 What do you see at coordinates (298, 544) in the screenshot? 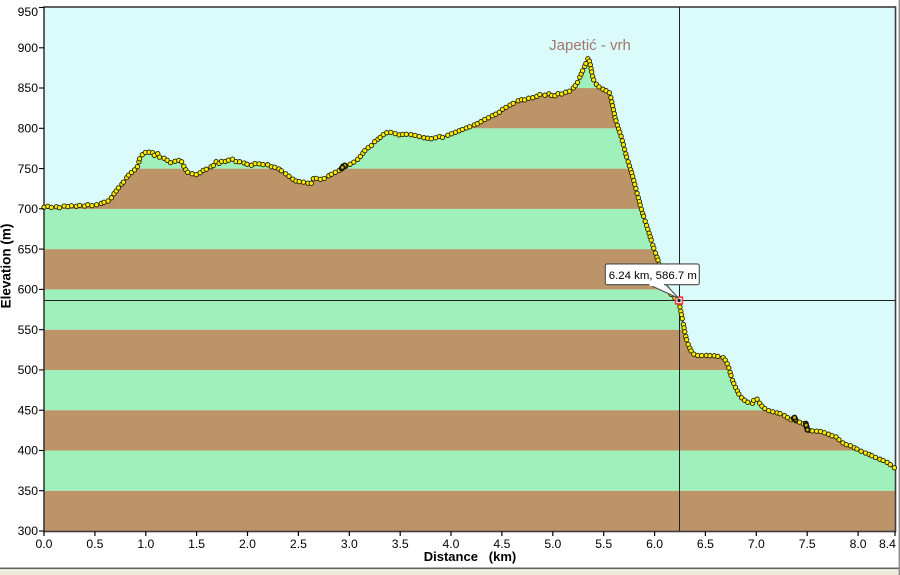
I see `svg-text: 2.5` at bounding box center [298, 544].